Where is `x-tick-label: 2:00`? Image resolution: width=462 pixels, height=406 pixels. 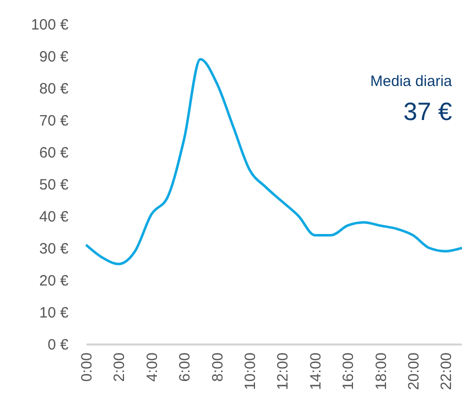 x-tick-label: 2:00 is located at coordinates (119, 367).